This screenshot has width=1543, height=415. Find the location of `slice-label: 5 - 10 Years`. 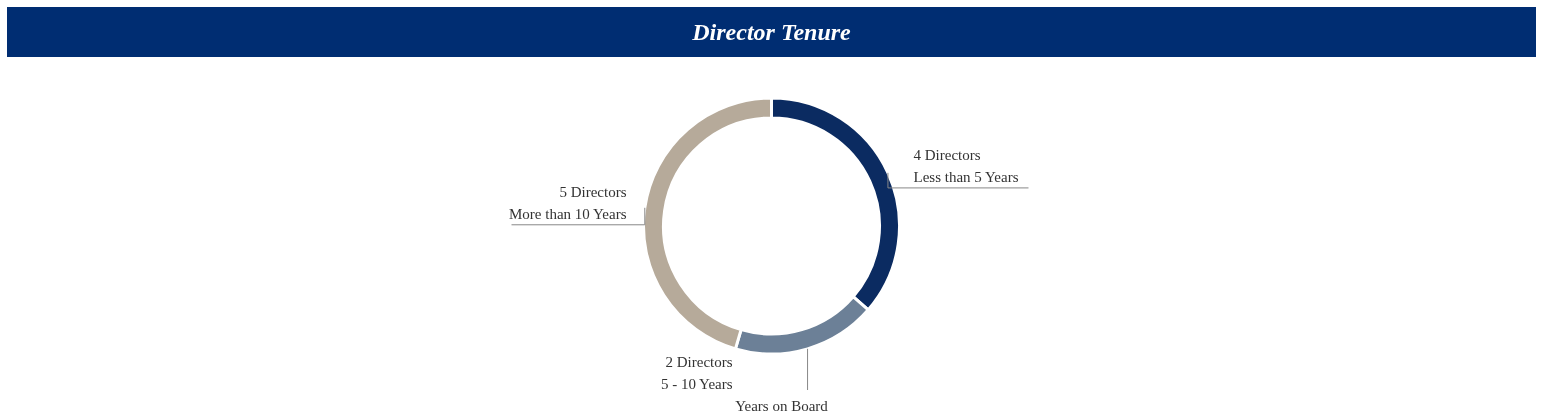

slice-label: 5 - 10 Years is located at coordinates (696, 384).